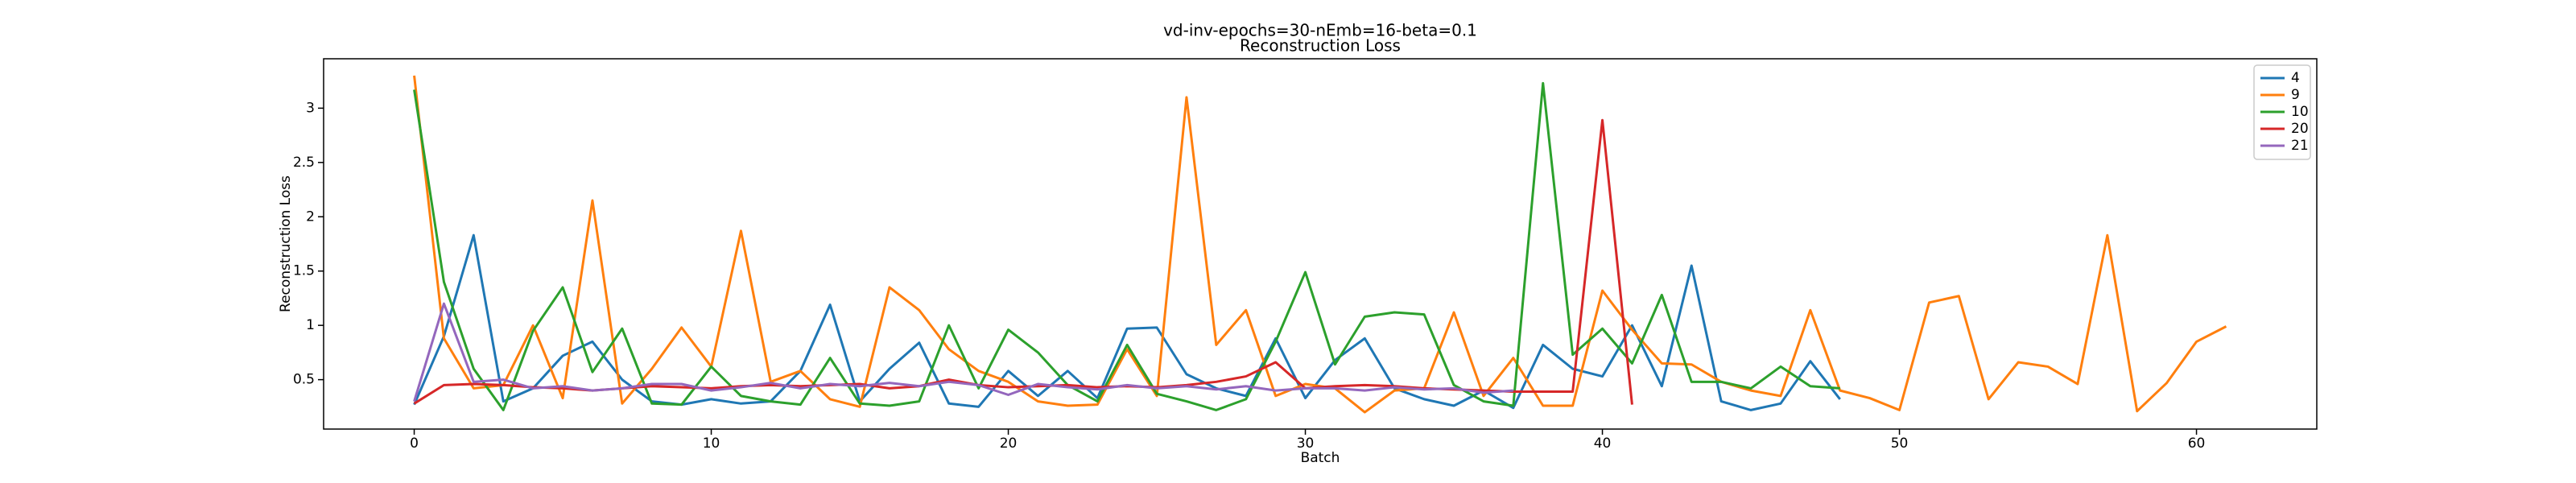 The width and height of the screenshot is (2576, 483). What do you see at coordinates (2300, 146) in the screenshot?
I see `legend-label: 21` at bounding box center [2300, 146].